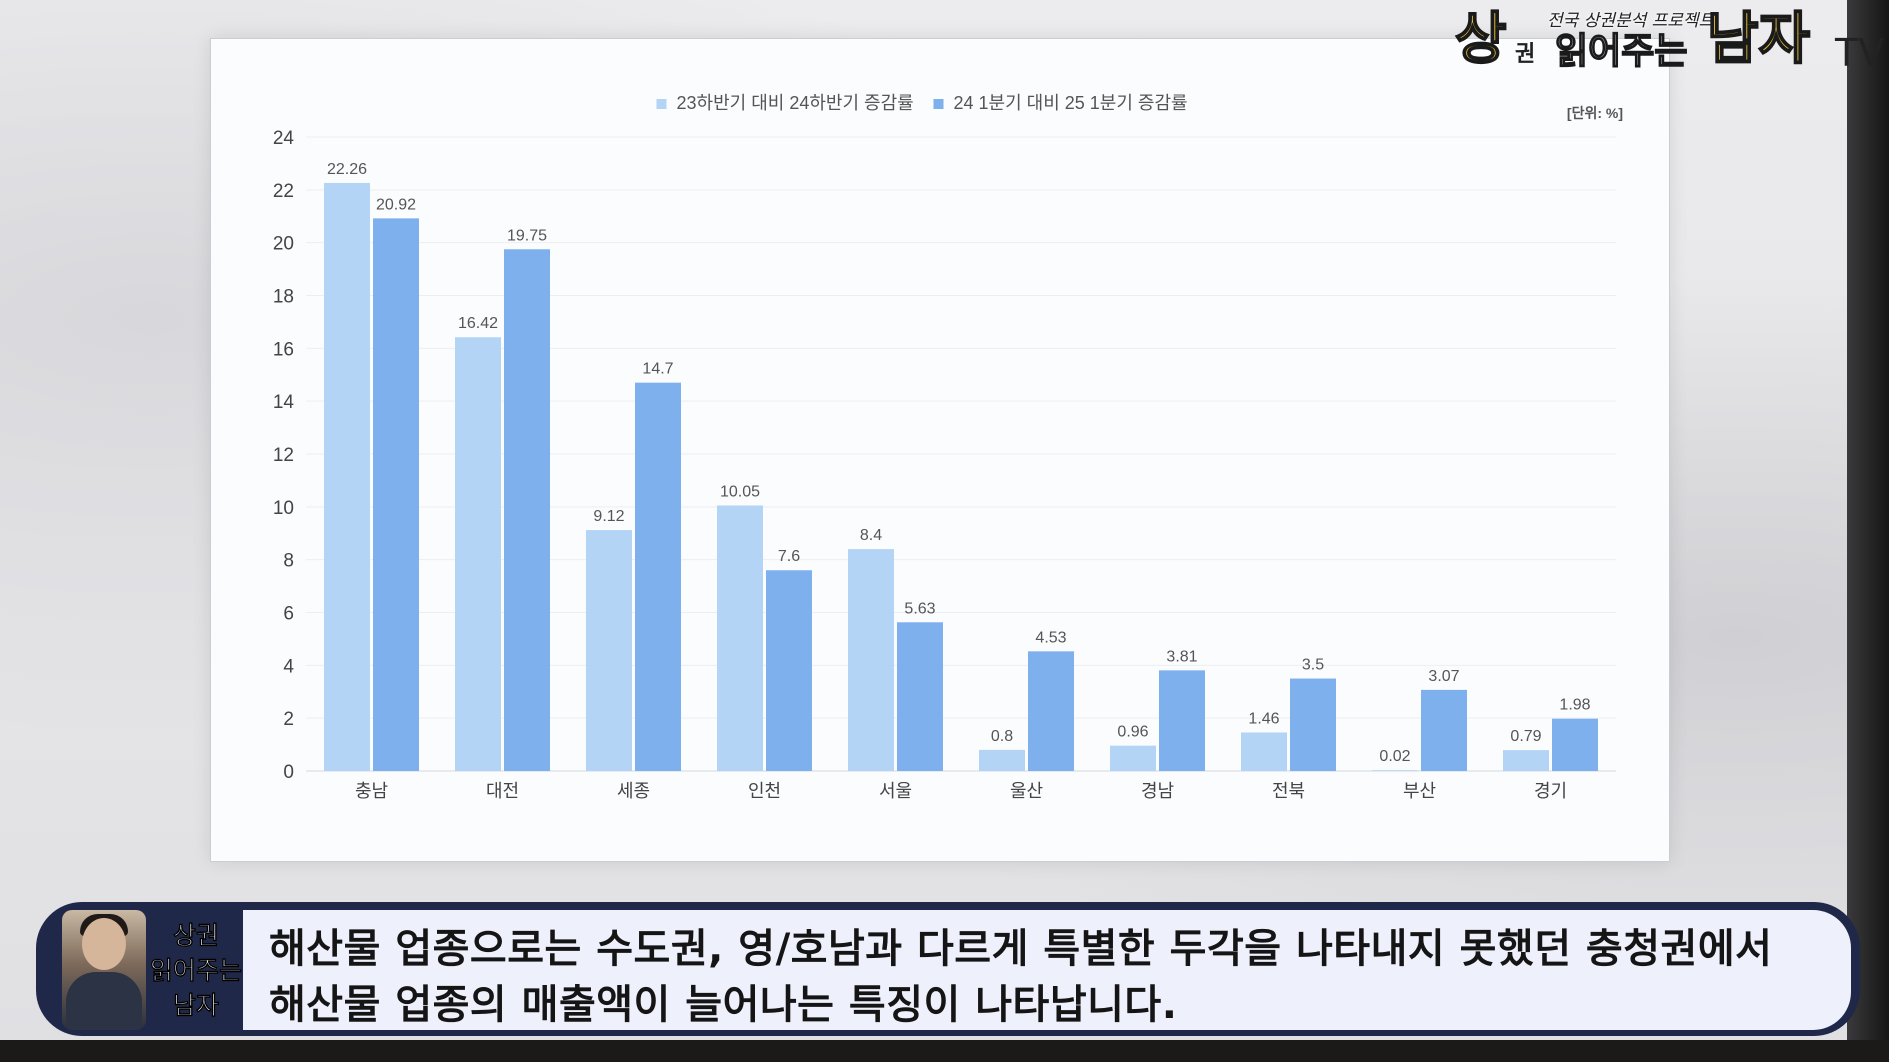 Image resolution: width=1889 pixels, height=1062 pixels. What do you see at coordinates (284, 138) in the screenshot?
I see `y-tick-label: 24` at bounding box center [284, 138].